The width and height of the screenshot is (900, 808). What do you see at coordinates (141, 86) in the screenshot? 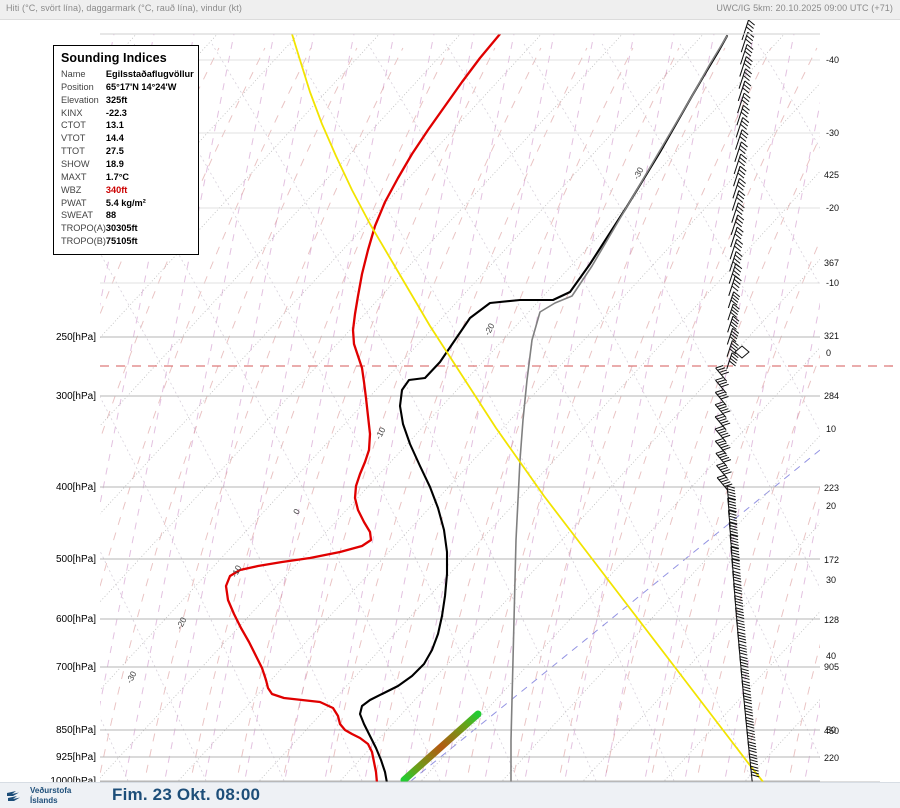
I see `indices-value: 65°17'N 14°24'W` at bounding box center [141, 86].